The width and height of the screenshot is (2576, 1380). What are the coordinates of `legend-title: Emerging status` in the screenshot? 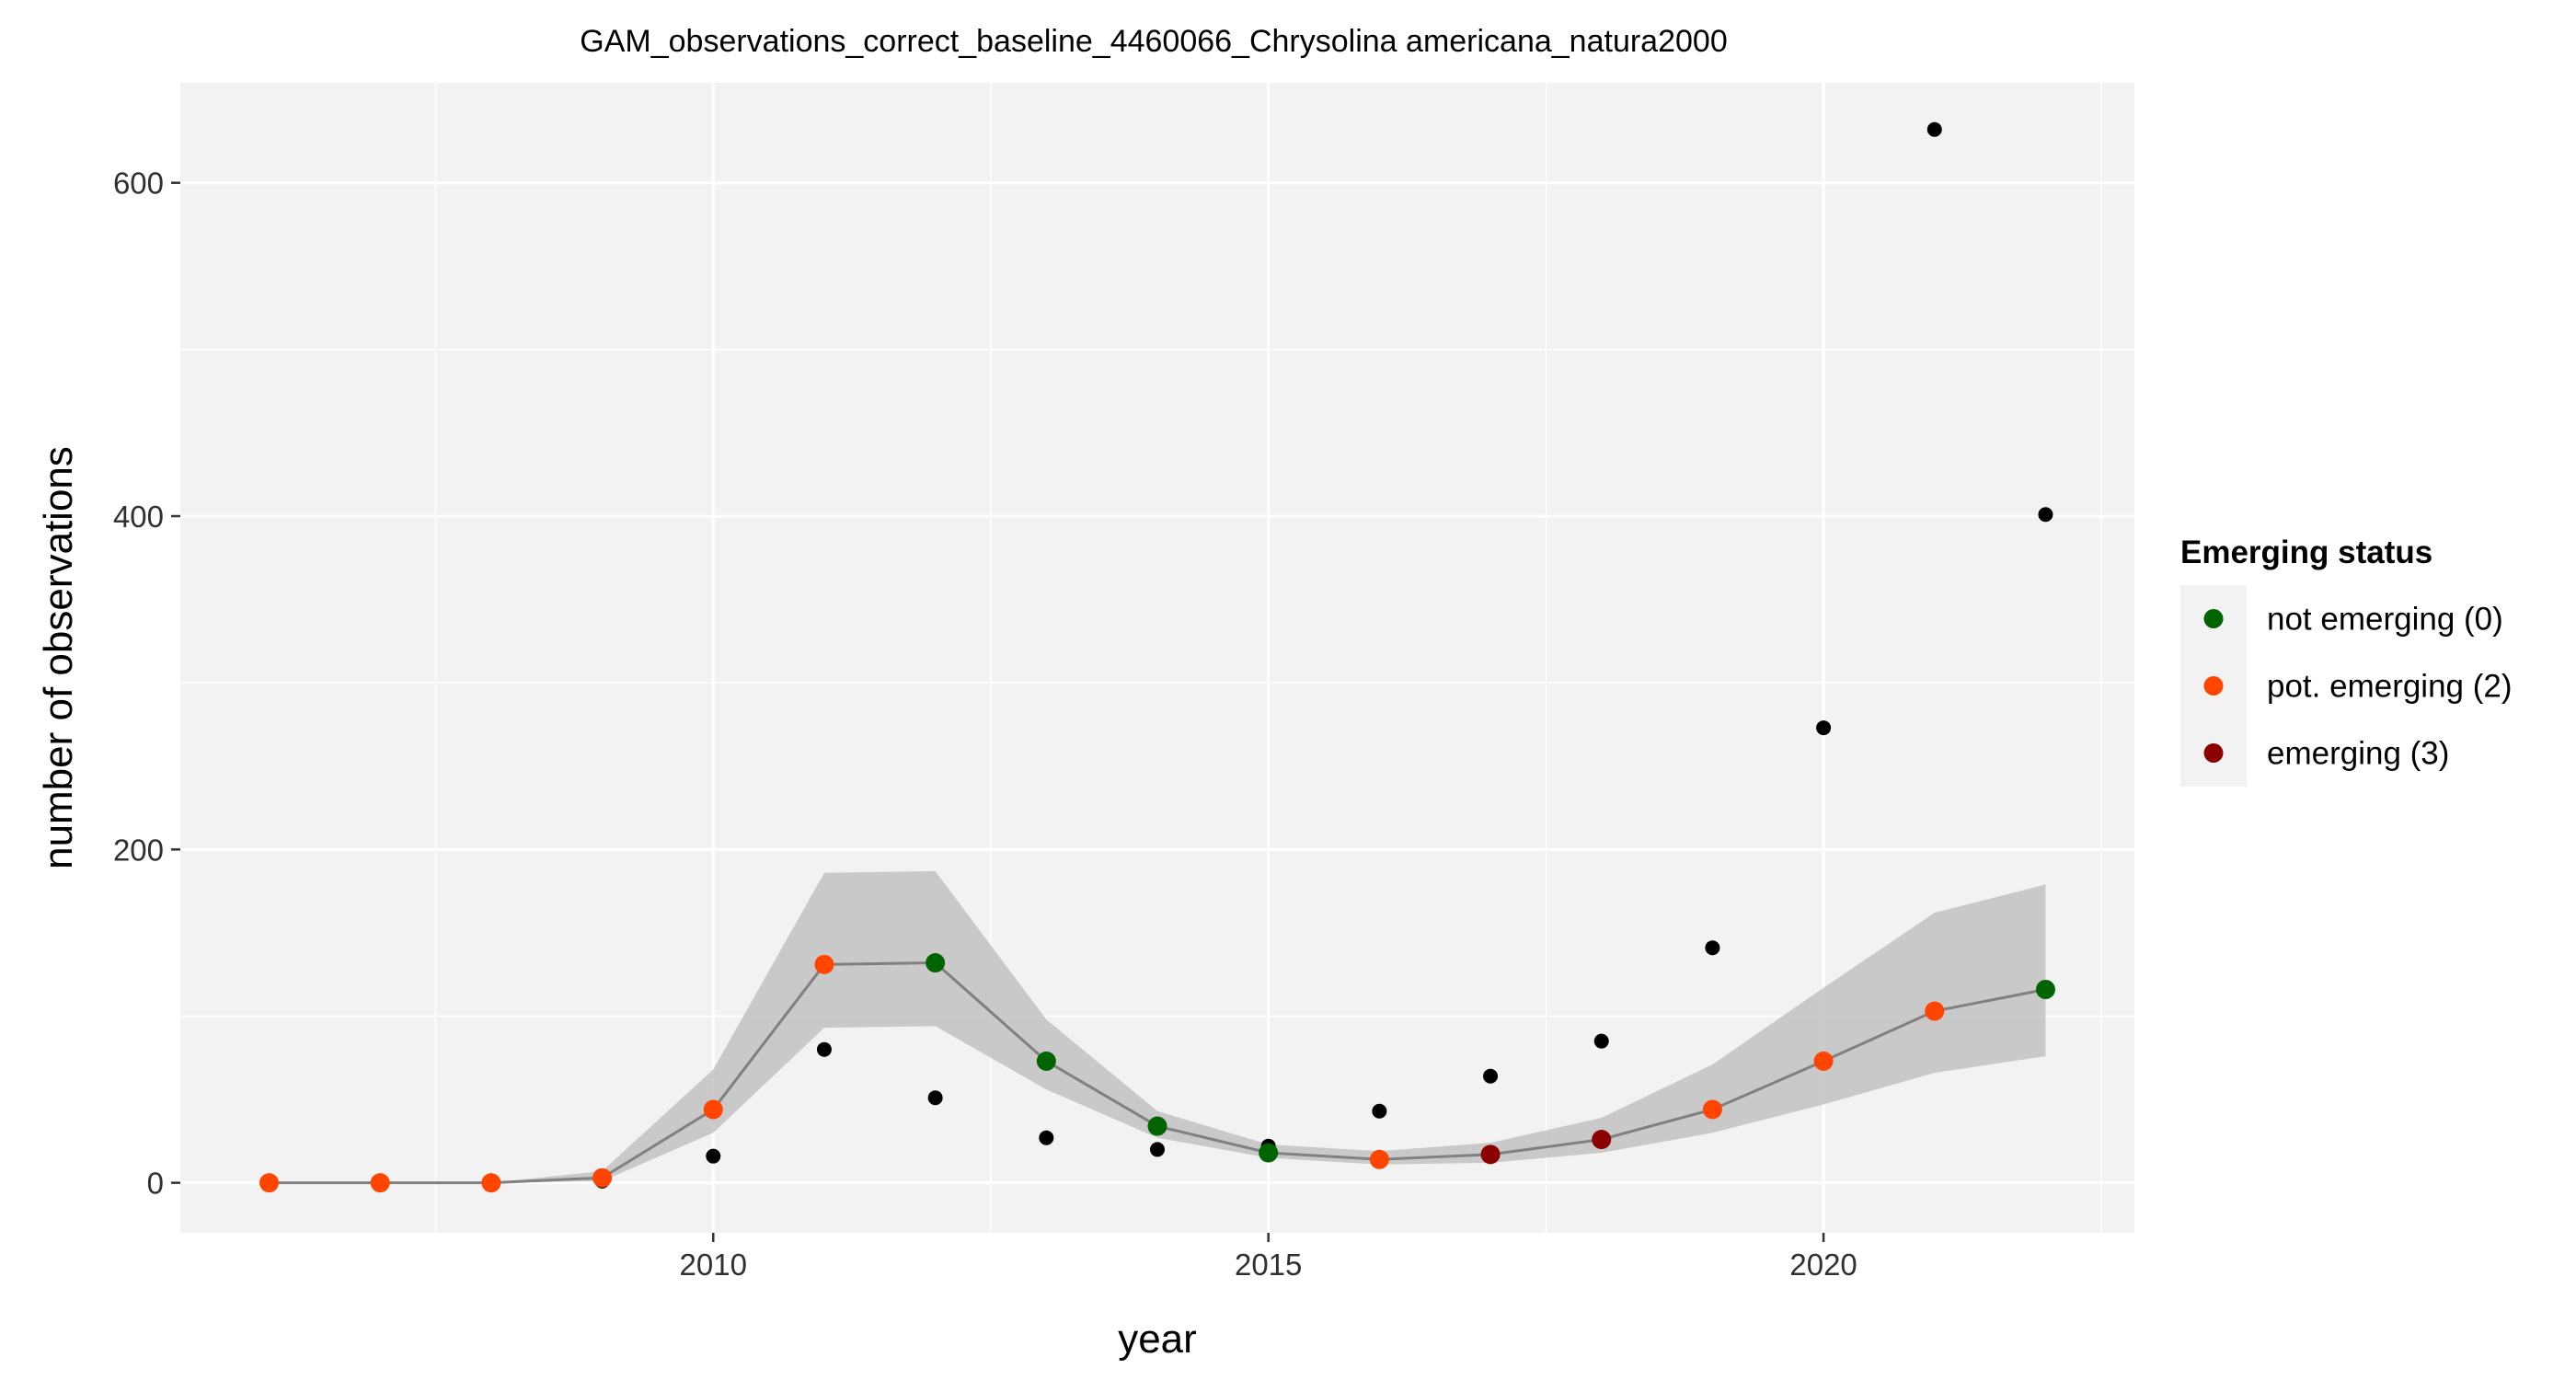 It's located at (2306, 552).